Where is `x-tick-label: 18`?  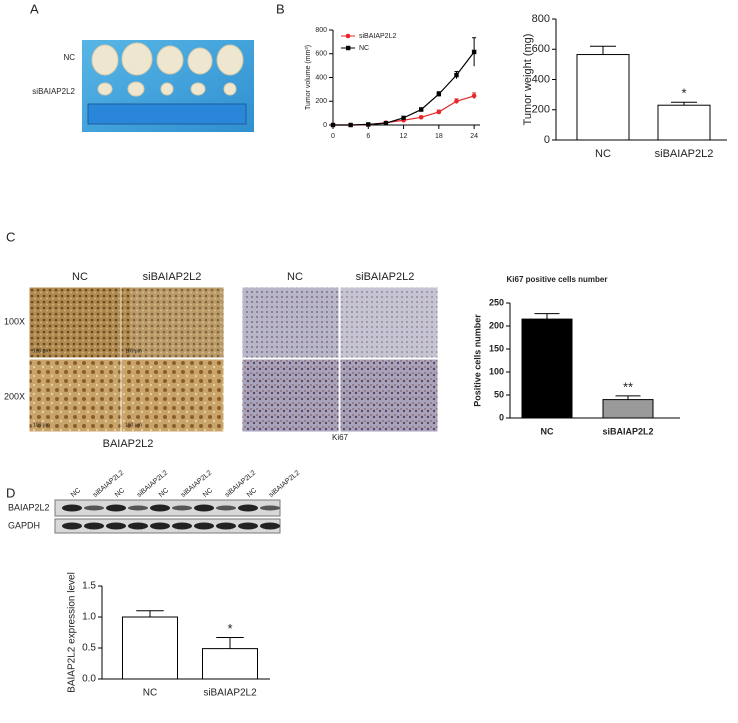
x-tick-label: 18 is located at coordinates (439, 136).